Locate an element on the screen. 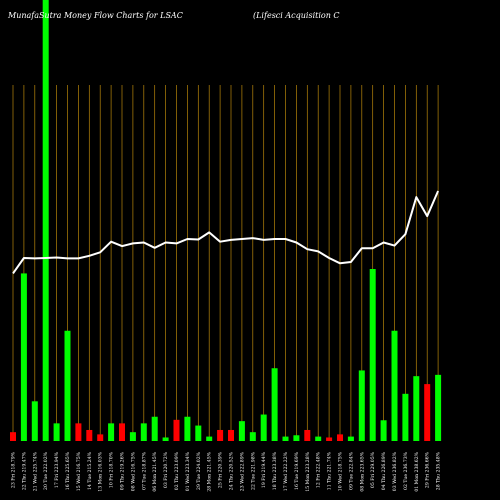 The image size is (500, 500). x-tick-label: 12 Fri 222.48% is located at coordinates (319, 469).